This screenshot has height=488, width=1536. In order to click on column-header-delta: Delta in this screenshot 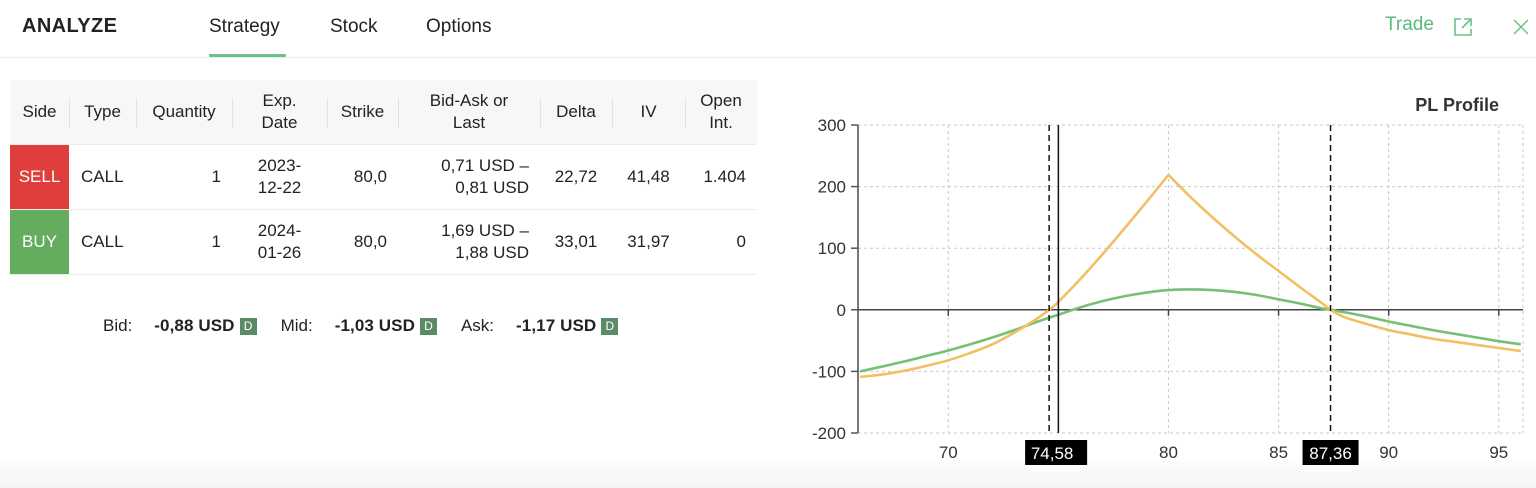, I will do `click(576, 112)`.